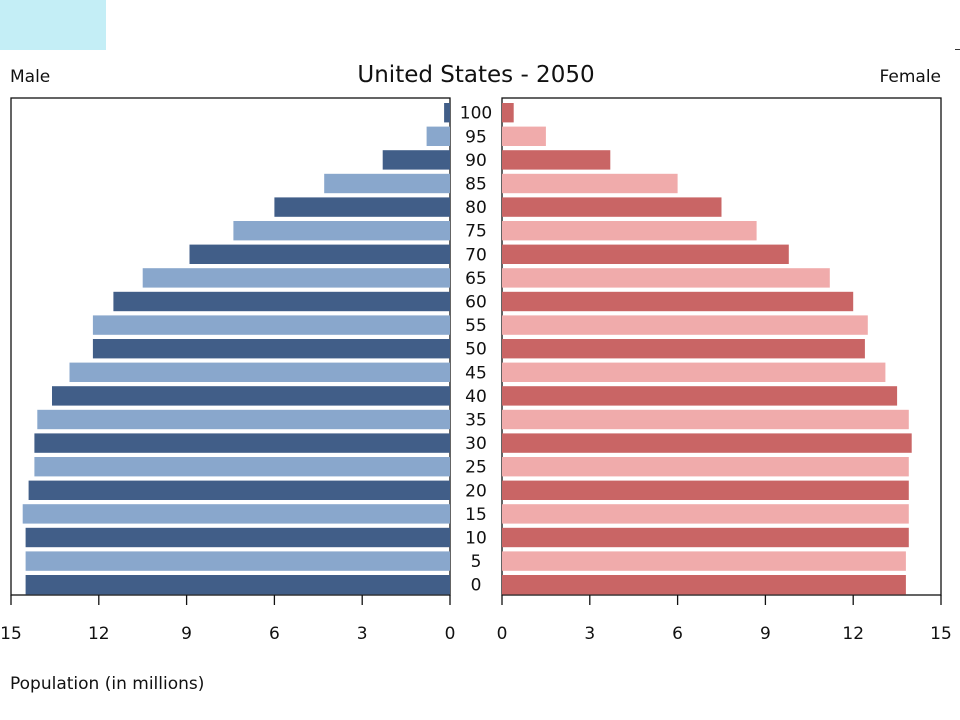 The width and height of the screenshot is (960, 720). Describe the element at coordinates (765, 634) in the screenshot. I see `female-x-tick-label-9: 9` at that location.